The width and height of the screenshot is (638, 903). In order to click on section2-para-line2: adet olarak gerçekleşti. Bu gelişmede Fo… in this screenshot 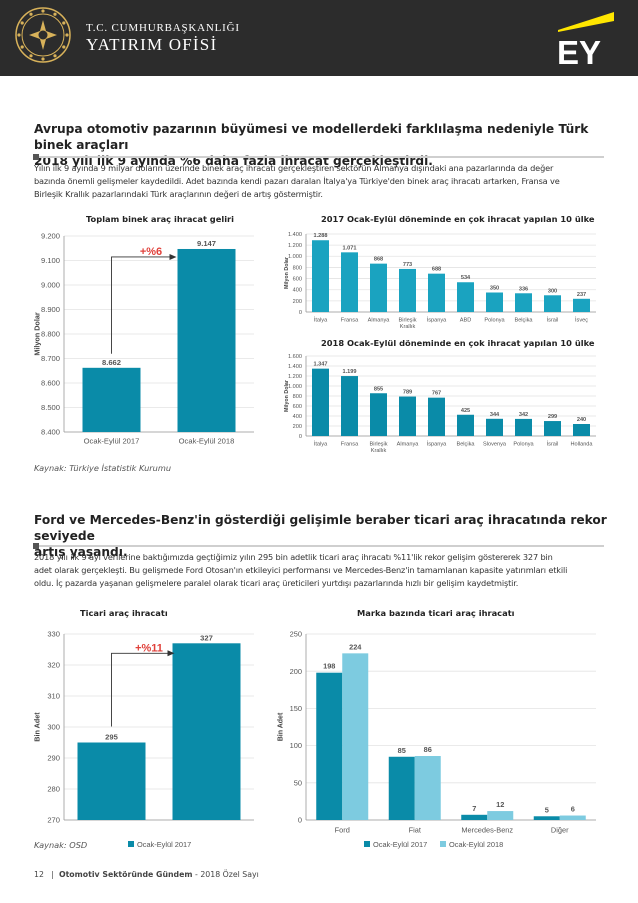, I will do `click(301, 570)`.